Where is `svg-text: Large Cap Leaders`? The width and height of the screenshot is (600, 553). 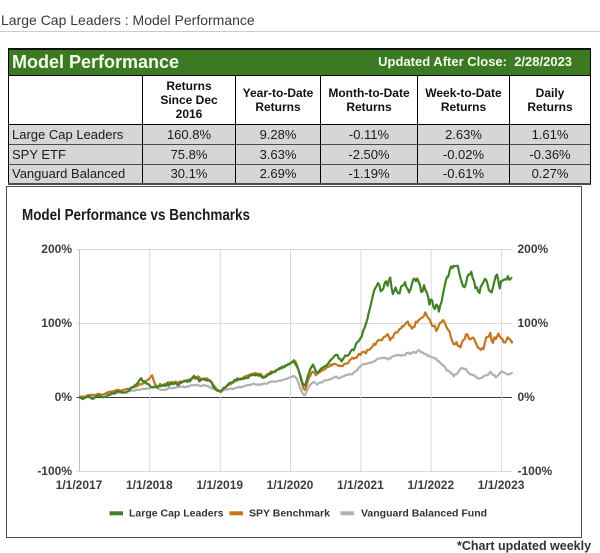 svg-text: Large Cap Leaders is located at coordinates (176, 514).